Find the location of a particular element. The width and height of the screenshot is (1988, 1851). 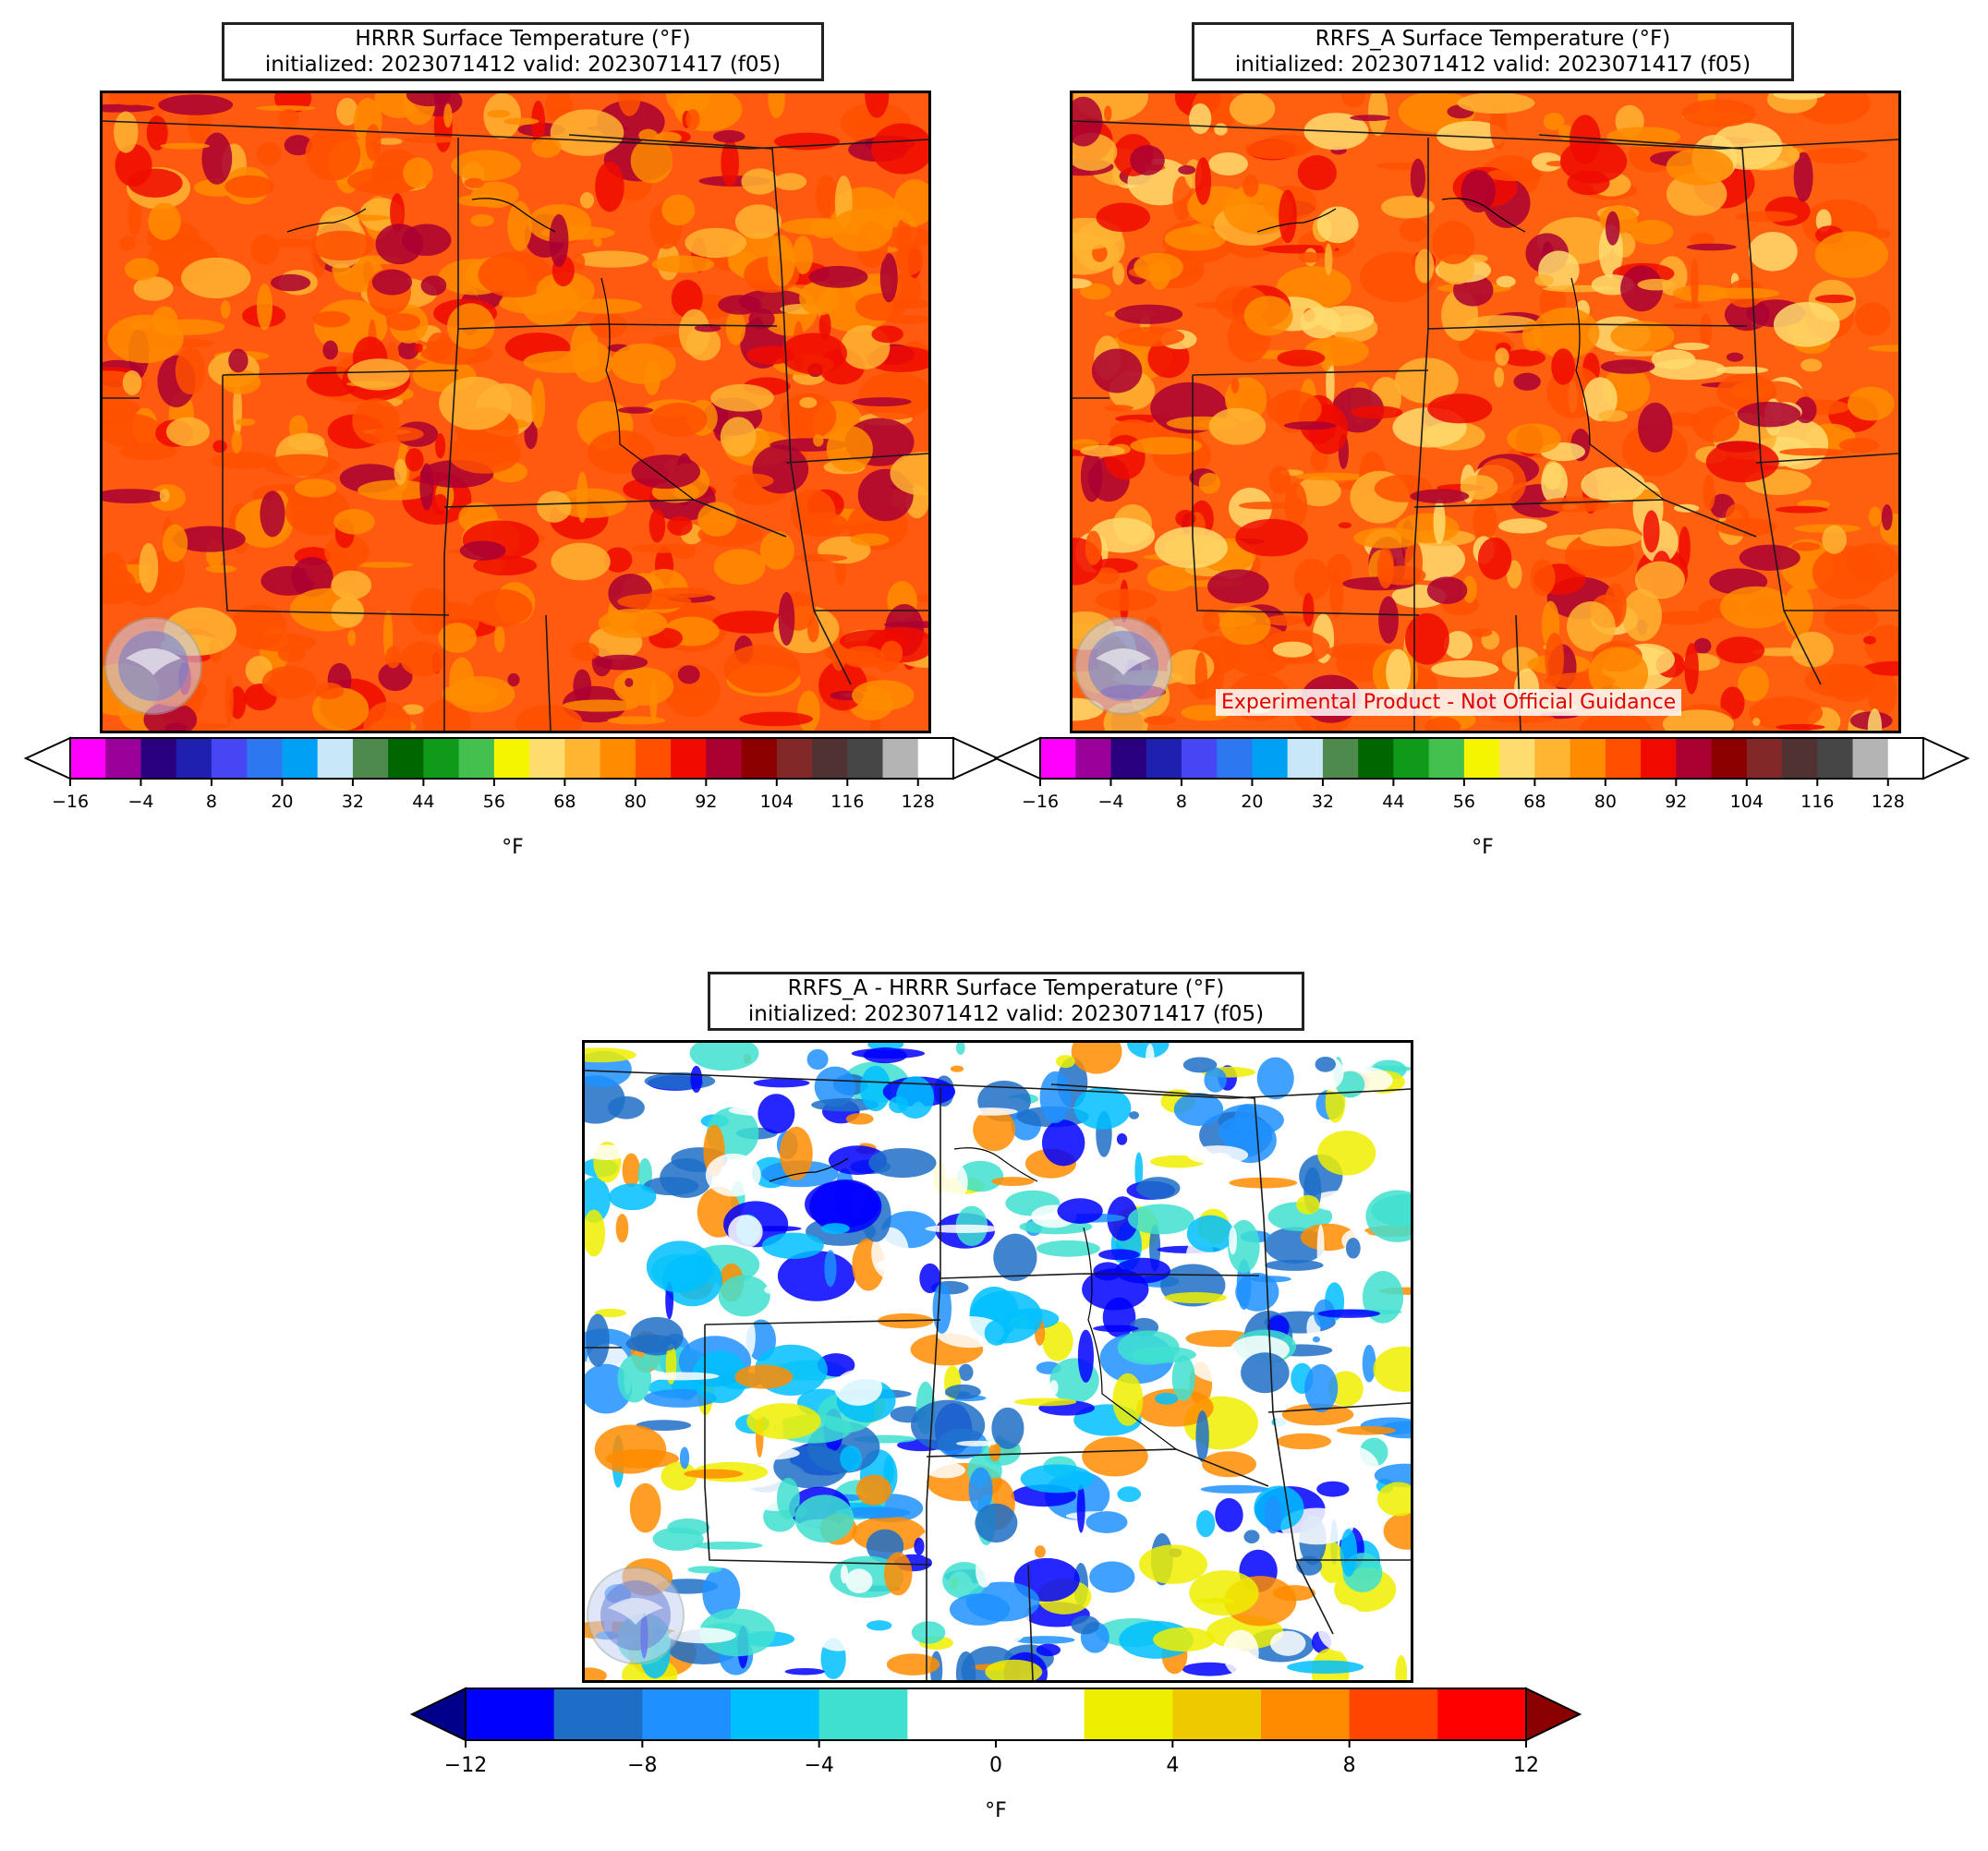

colorbar-tick-label: 12 is located at coordinates (1526, 1765).